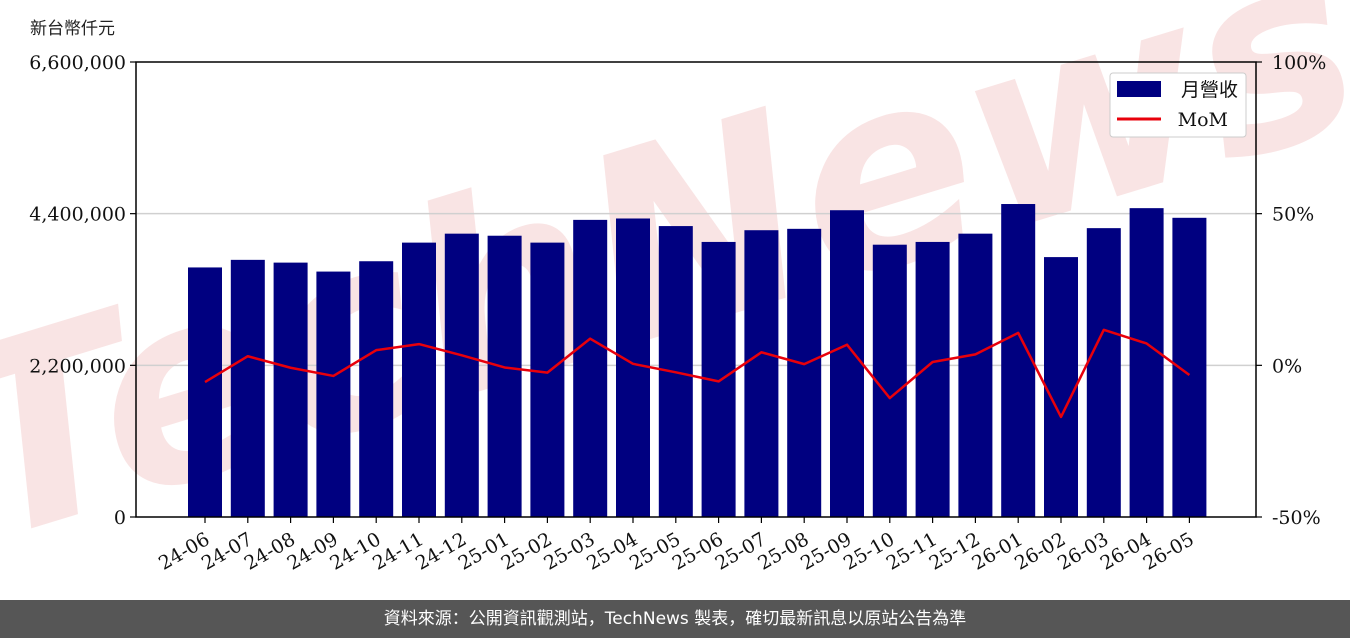  Describe the element at coordinates (697, 373) in the screenshot. I see `mom-line` at that location.